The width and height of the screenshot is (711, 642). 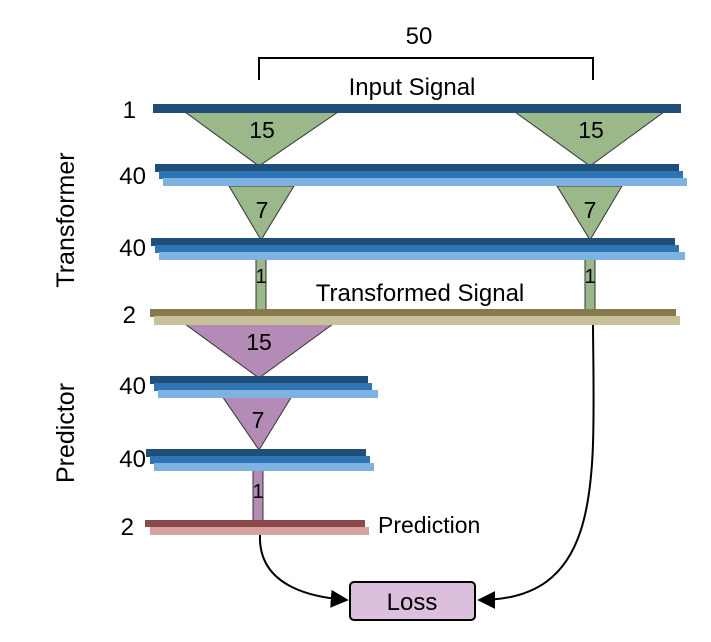 I want to click on loss-box, so click(x=412, y=601).